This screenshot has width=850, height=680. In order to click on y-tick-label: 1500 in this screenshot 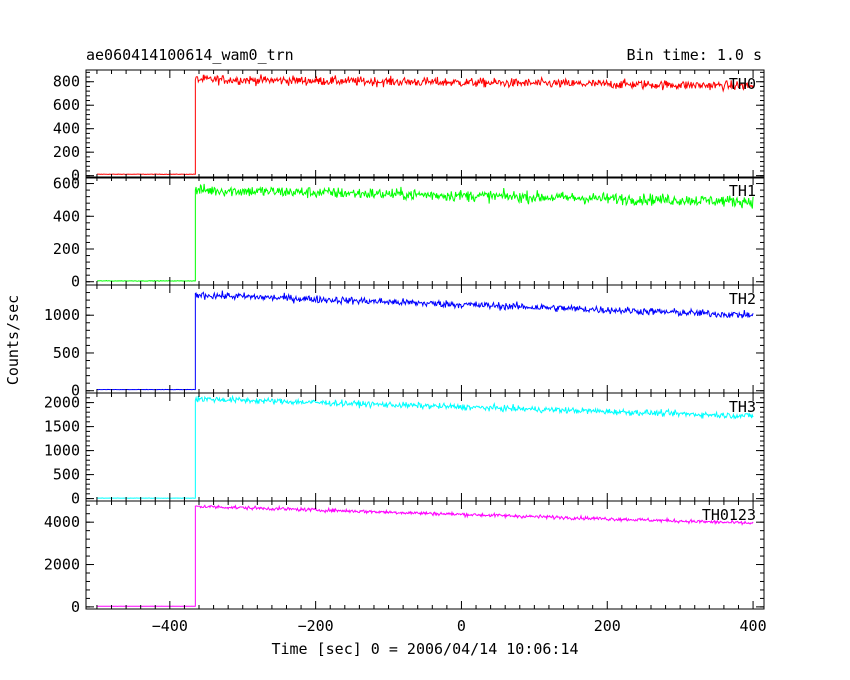, I will do `click(62, 427)`.